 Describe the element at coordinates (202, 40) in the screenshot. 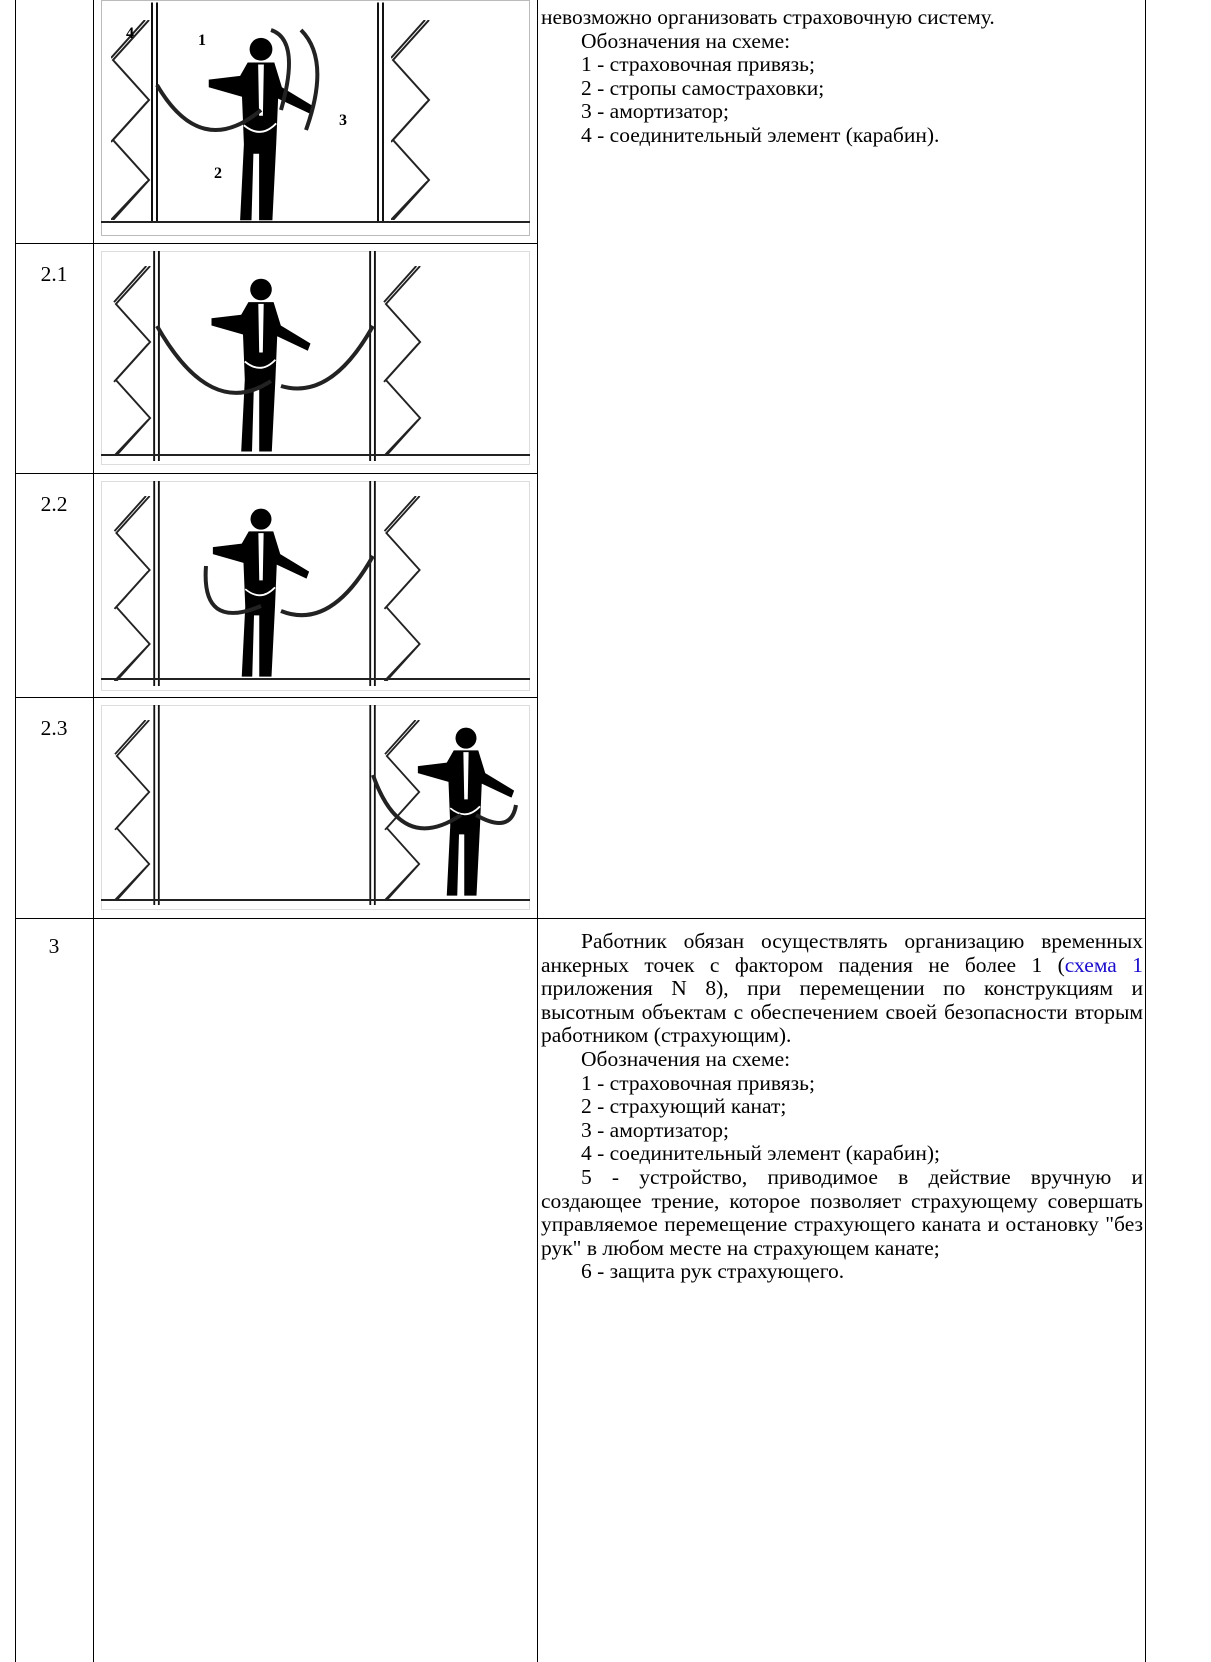

I see `figure-label: 1` at that location.